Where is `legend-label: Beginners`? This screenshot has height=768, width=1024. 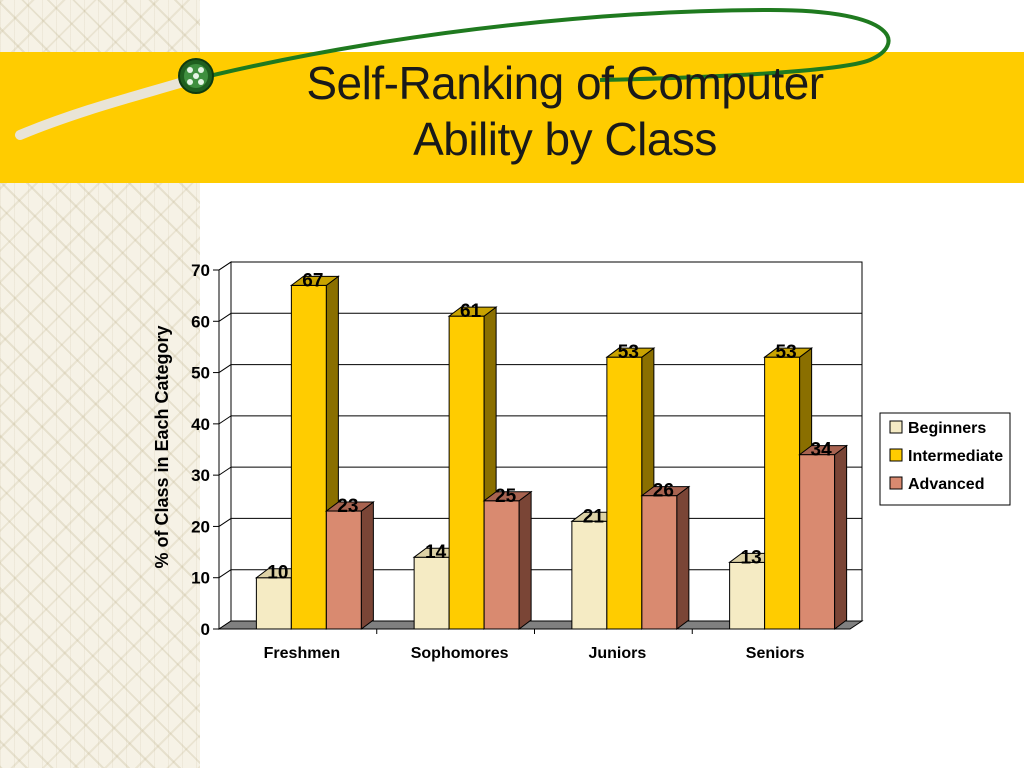
legend-label: Beginners is located at coordinates (947, 428).